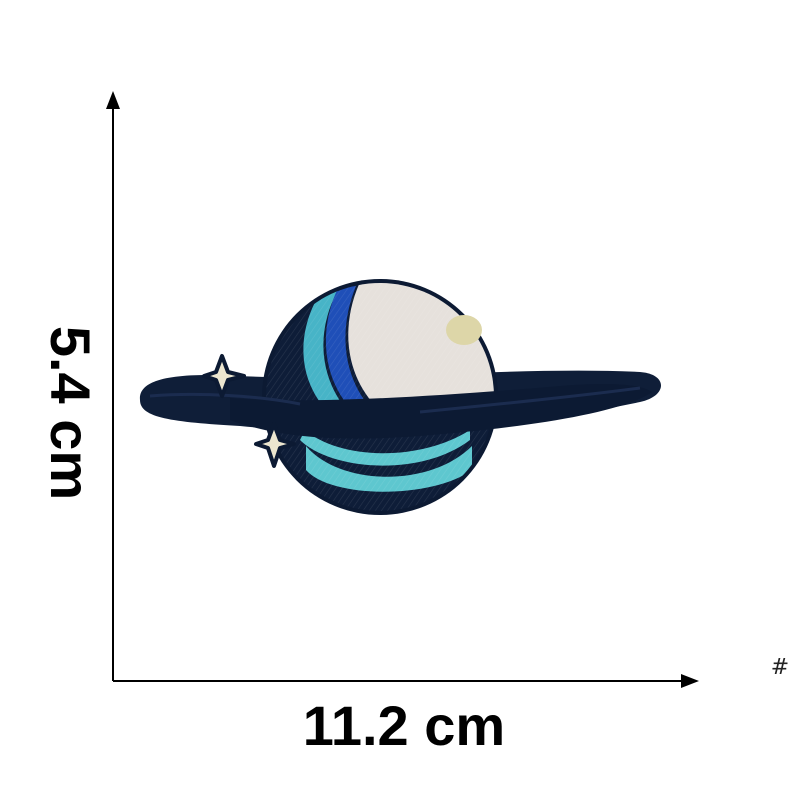 The image size is (800, 800). Describe the element at coordinates (224, 376) in the screenshot. I see `star-upper` at that location.